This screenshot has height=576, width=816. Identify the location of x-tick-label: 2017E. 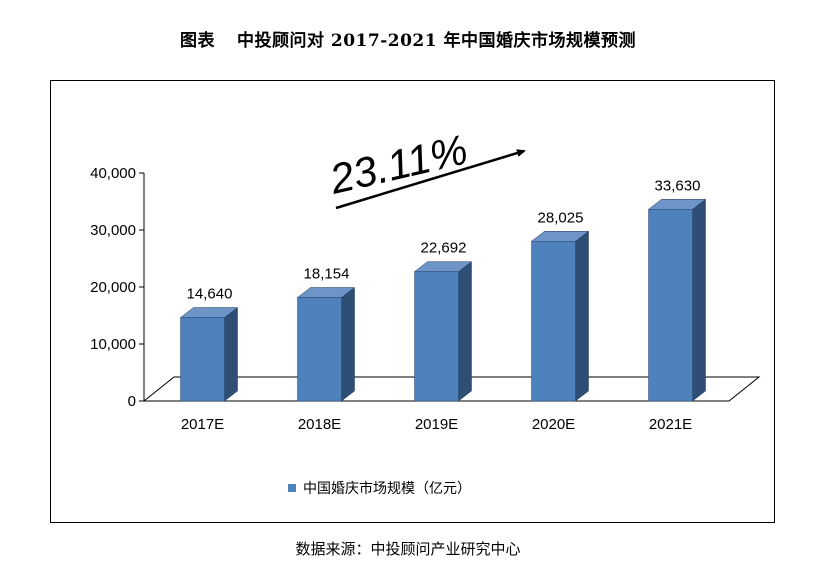
(202, 424).